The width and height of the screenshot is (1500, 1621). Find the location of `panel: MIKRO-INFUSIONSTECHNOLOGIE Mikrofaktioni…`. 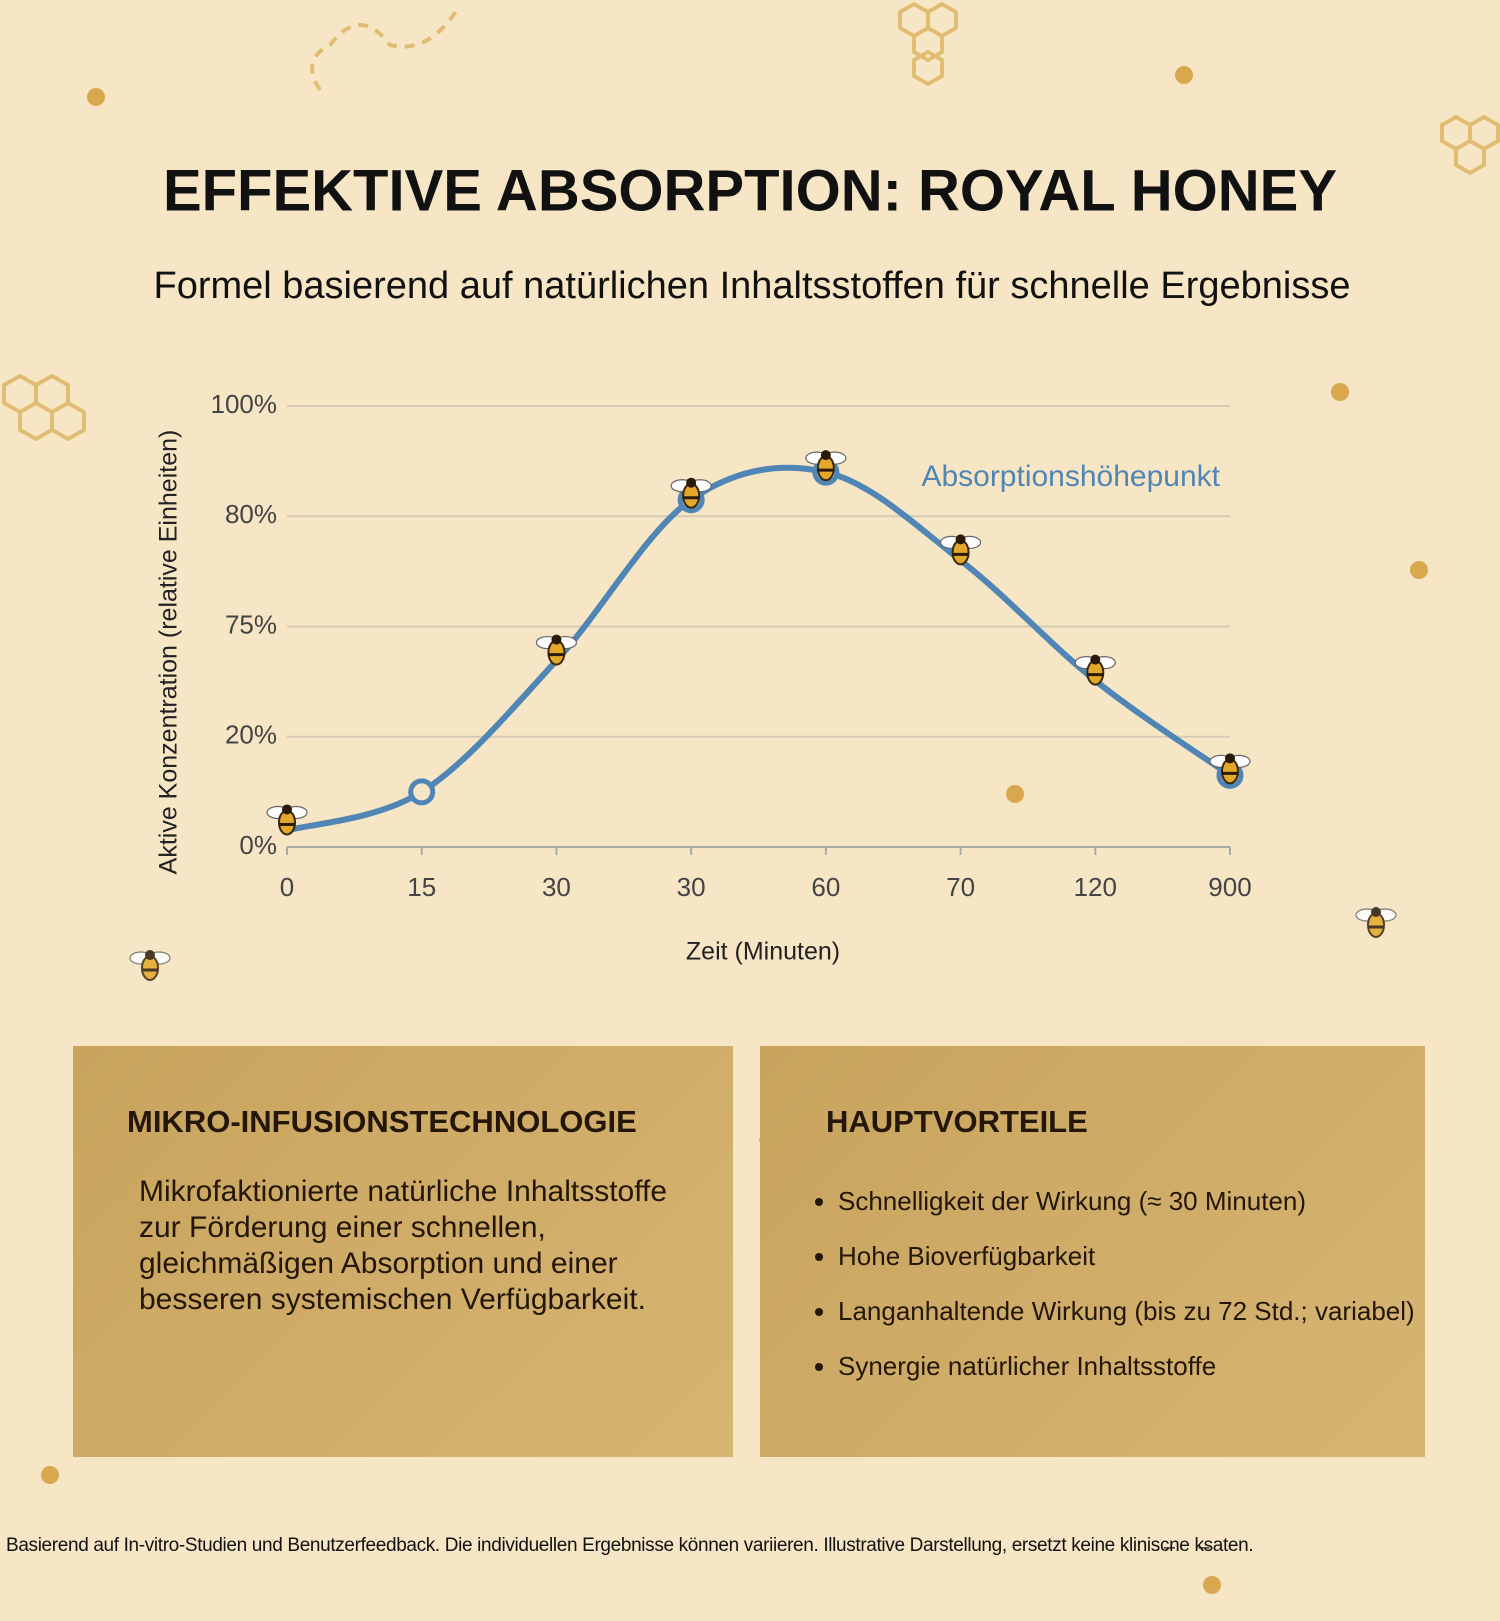

panel: MIKRO-INFUSIONSTECHNOLOGIE Mikrofaktioni… is located at coordinates (403, 1251).